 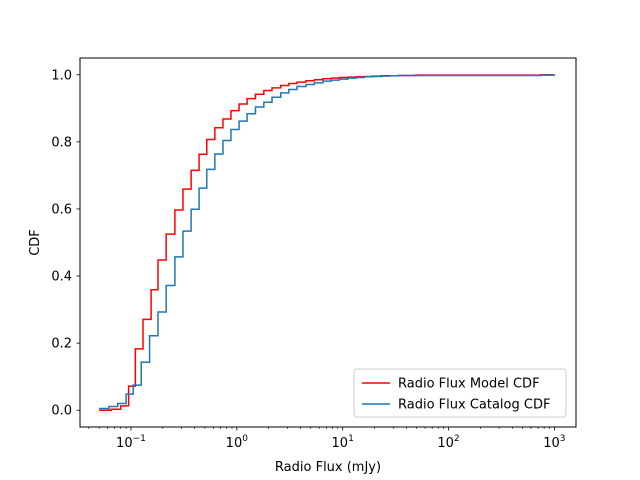 What do you see at coordinates (61, 75) in the screenshot?
I see `y-tick-label: 1.0` at bounding box center [61, 75].